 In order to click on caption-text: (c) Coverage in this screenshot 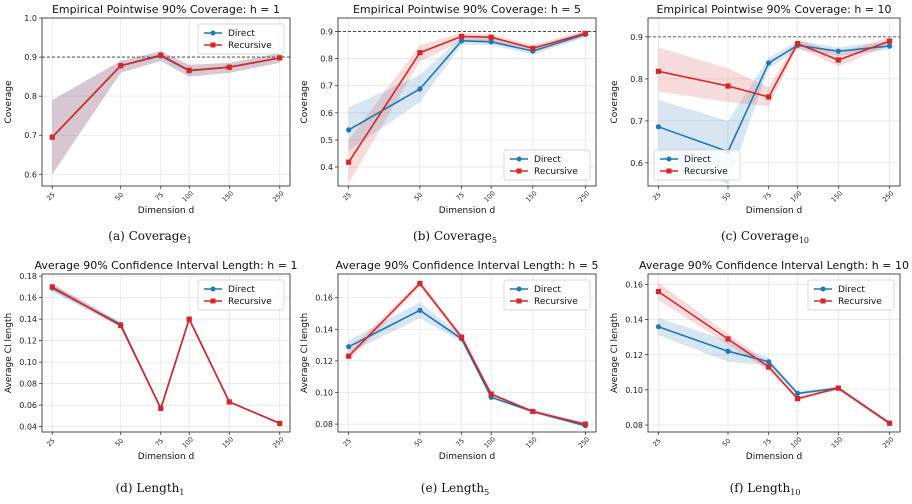, I will do `click(760, 236)`.